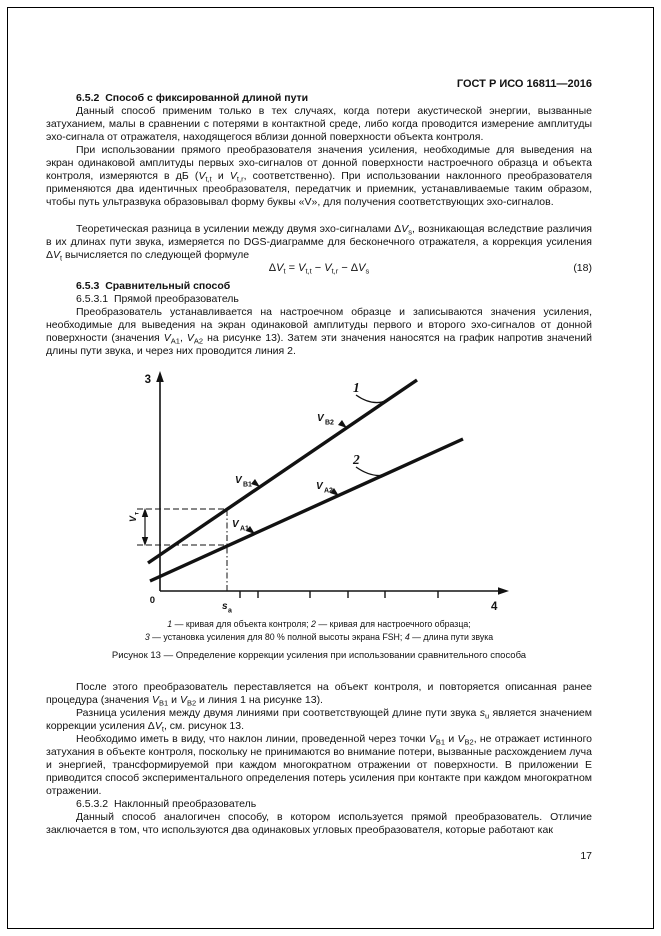 The height and width of the screenshot is (936, 661). I want to click on label-curve-1: 1, so click(356, 387).